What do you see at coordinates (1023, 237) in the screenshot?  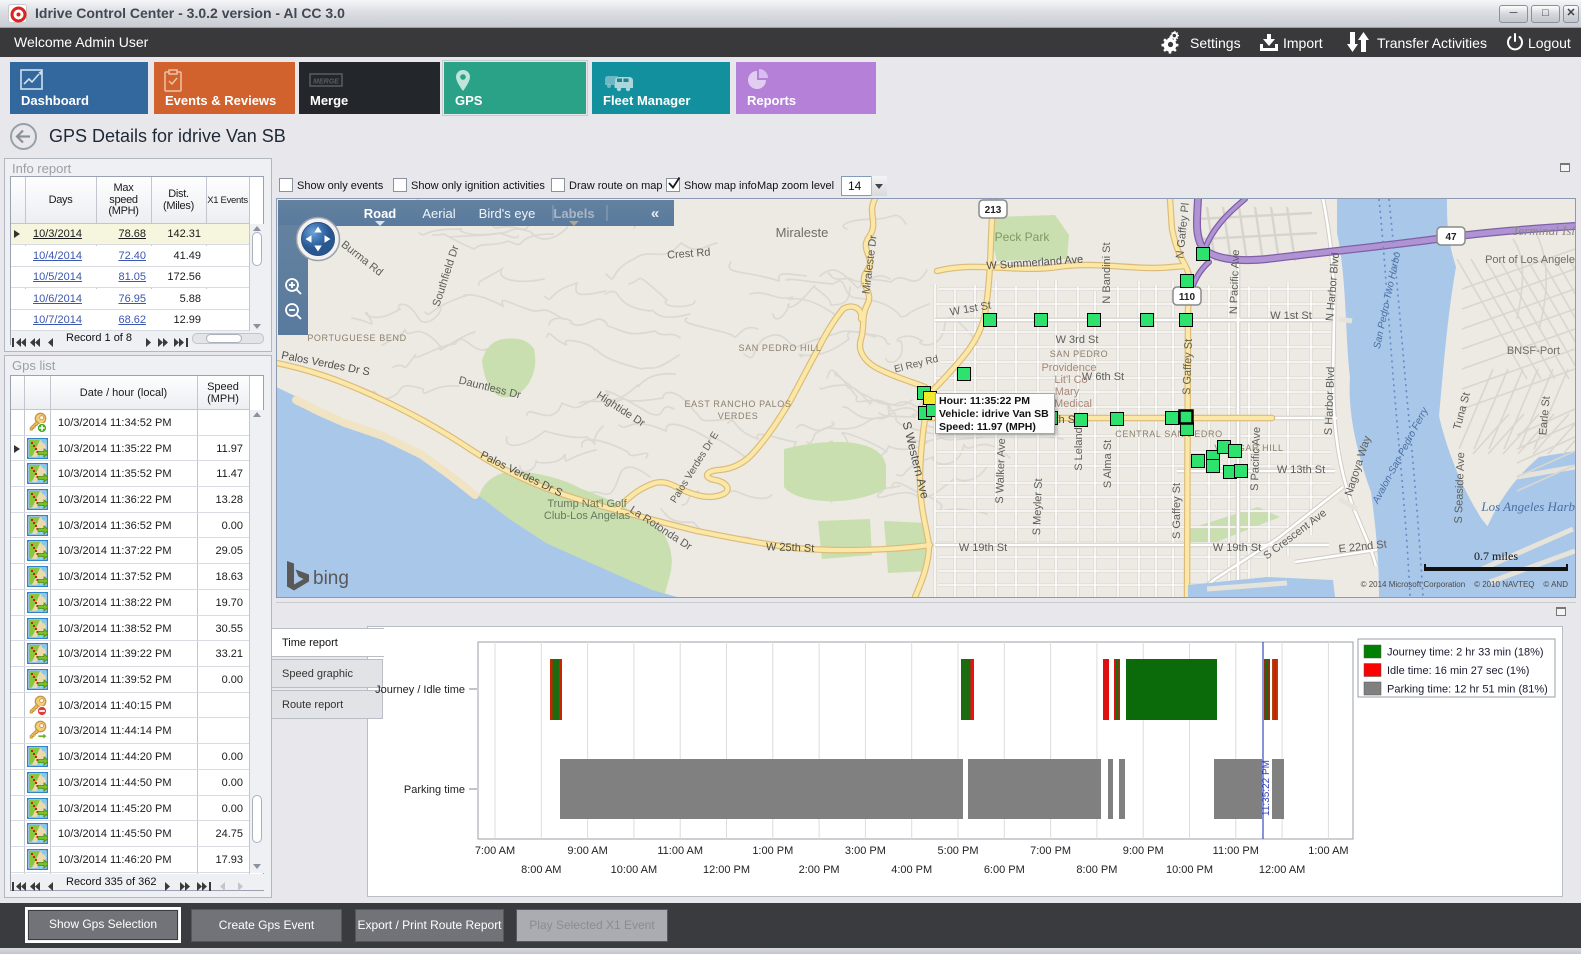 I see `svg-text: Peck Park` at bounding box center [1023, 237].